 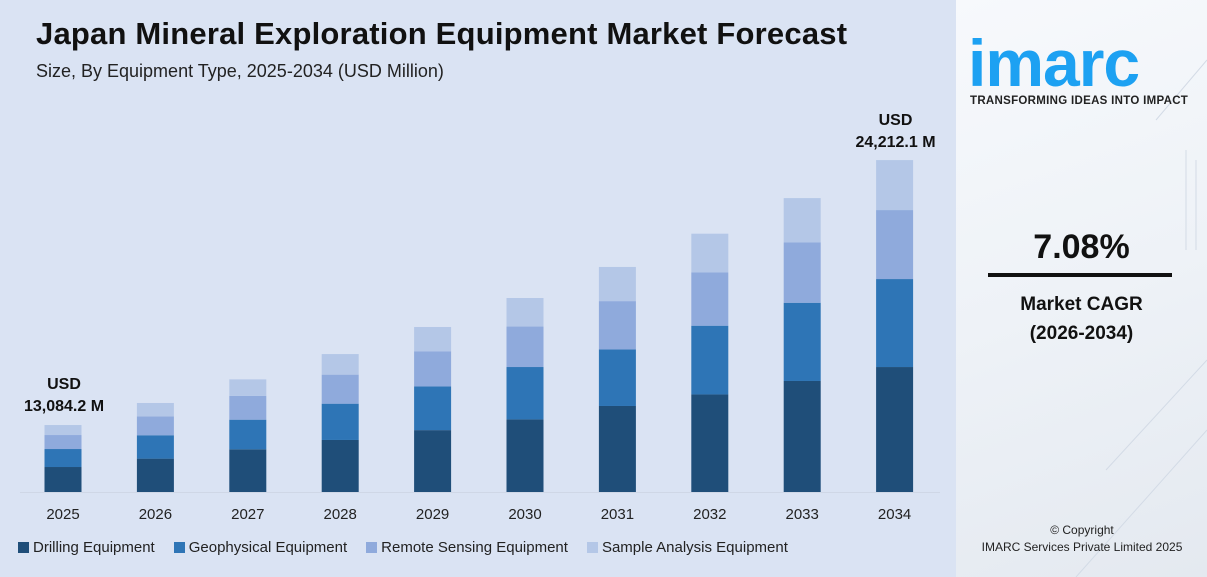 I want to click on bar-segment-2027-drilling-equipment, so click(x=248, y=470).